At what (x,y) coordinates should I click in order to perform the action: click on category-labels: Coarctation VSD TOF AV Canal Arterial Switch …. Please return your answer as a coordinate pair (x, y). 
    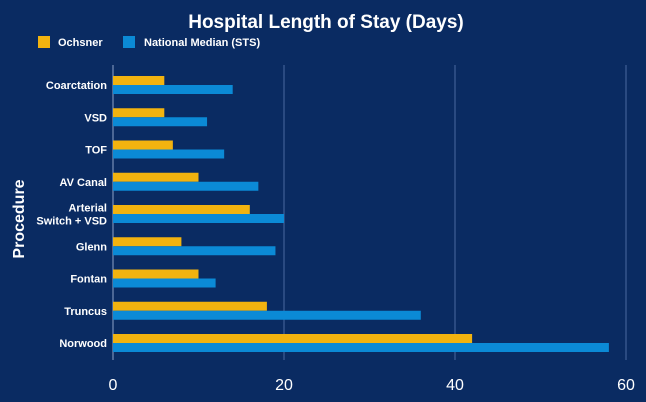
    Looking at the image, I should click on (71, 215).